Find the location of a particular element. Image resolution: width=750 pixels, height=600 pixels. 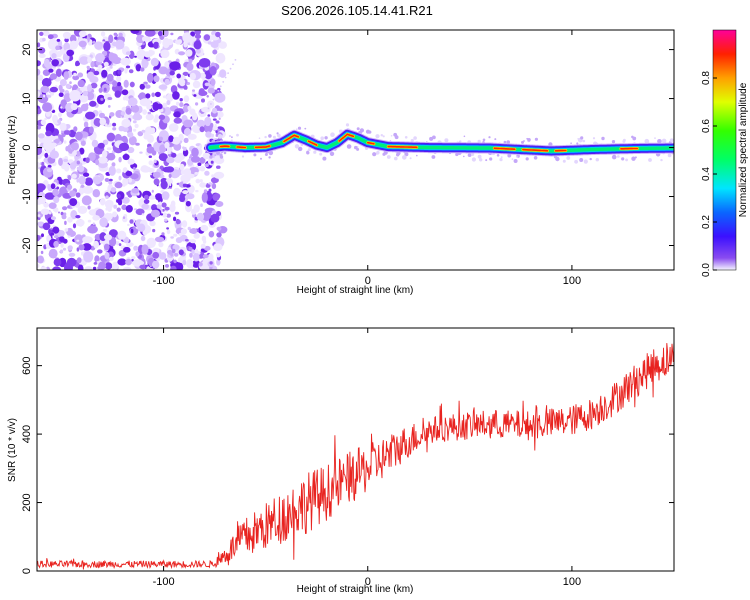

colorbar-tick-label: 0.4 is located at coordinates (706, 174).